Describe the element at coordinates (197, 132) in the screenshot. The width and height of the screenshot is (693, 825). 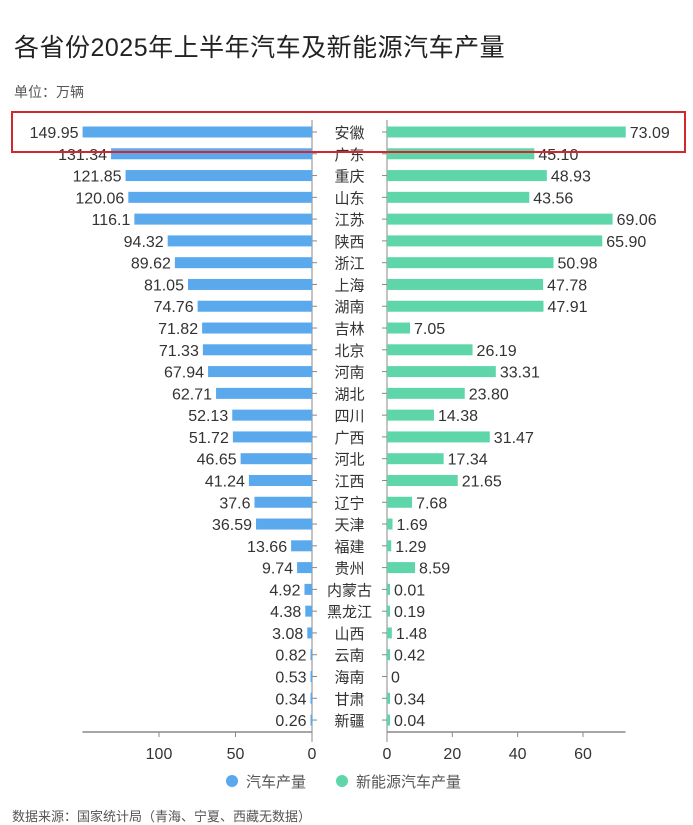
I see `bar-汽车产量-安徽` at that location.